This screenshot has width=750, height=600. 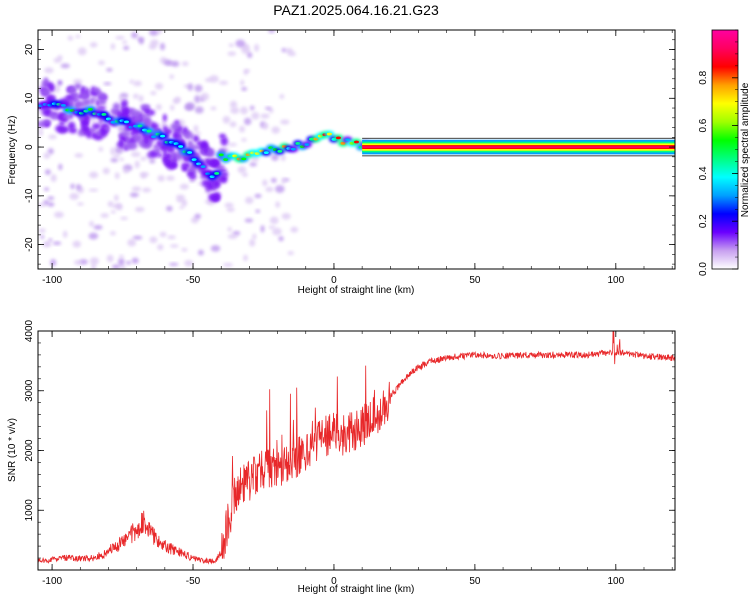 What do you see at coordinates (29, 147) in the screenshot?
I see `y-tick-label: 0` at bounding box center [29, 147].